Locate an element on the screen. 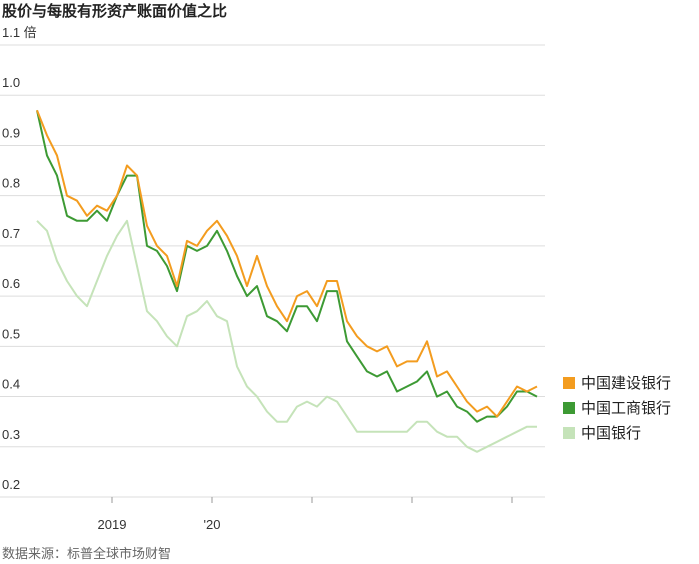  y-tick-label: 0.3 is located at coordinates (11, 434).